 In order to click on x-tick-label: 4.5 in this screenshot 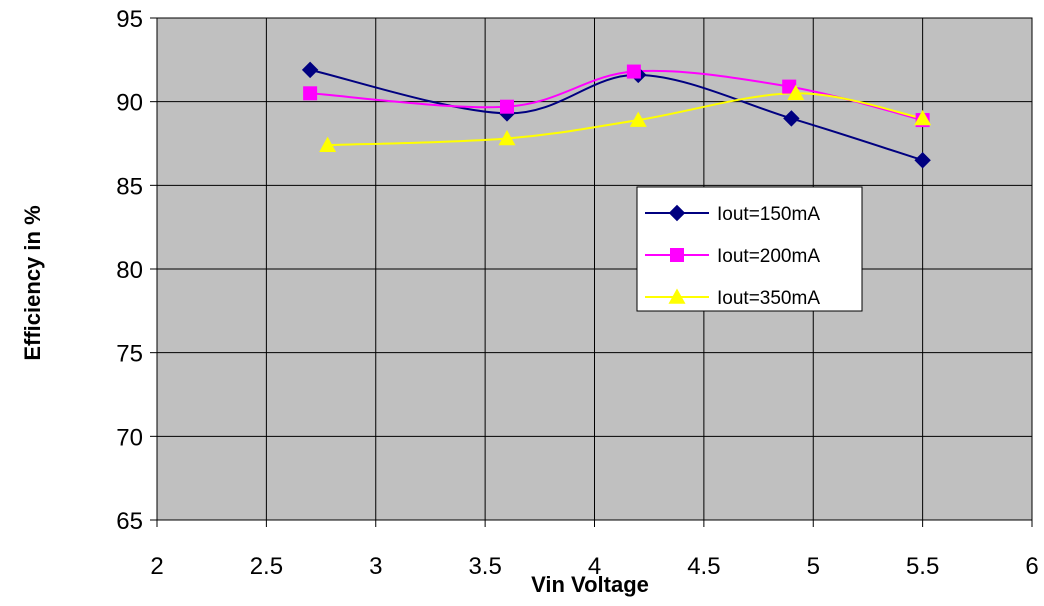, I will do `click(703, 566)`.